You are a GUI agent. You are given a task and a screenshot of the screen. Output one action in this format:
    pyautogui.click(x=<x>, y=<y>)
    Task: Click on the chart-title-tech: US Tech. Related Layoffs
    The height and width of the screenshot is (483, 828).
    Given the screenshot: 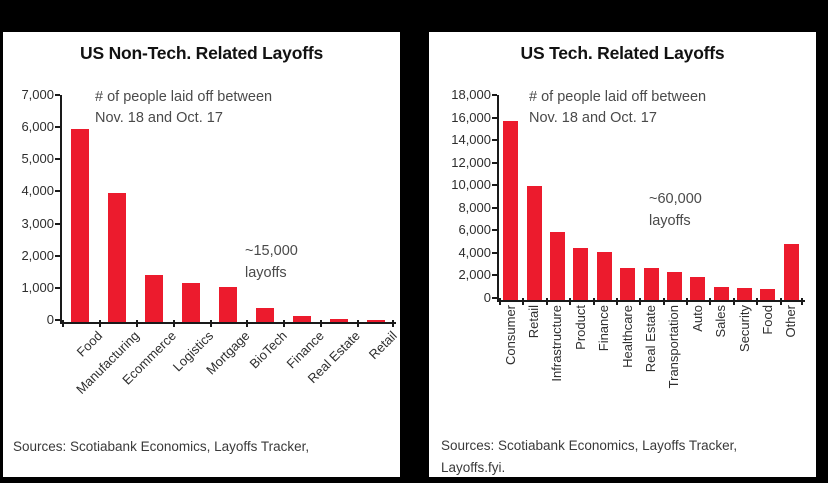 What is the action you would take?
    pyautogui.click(x=622, y=53)
    